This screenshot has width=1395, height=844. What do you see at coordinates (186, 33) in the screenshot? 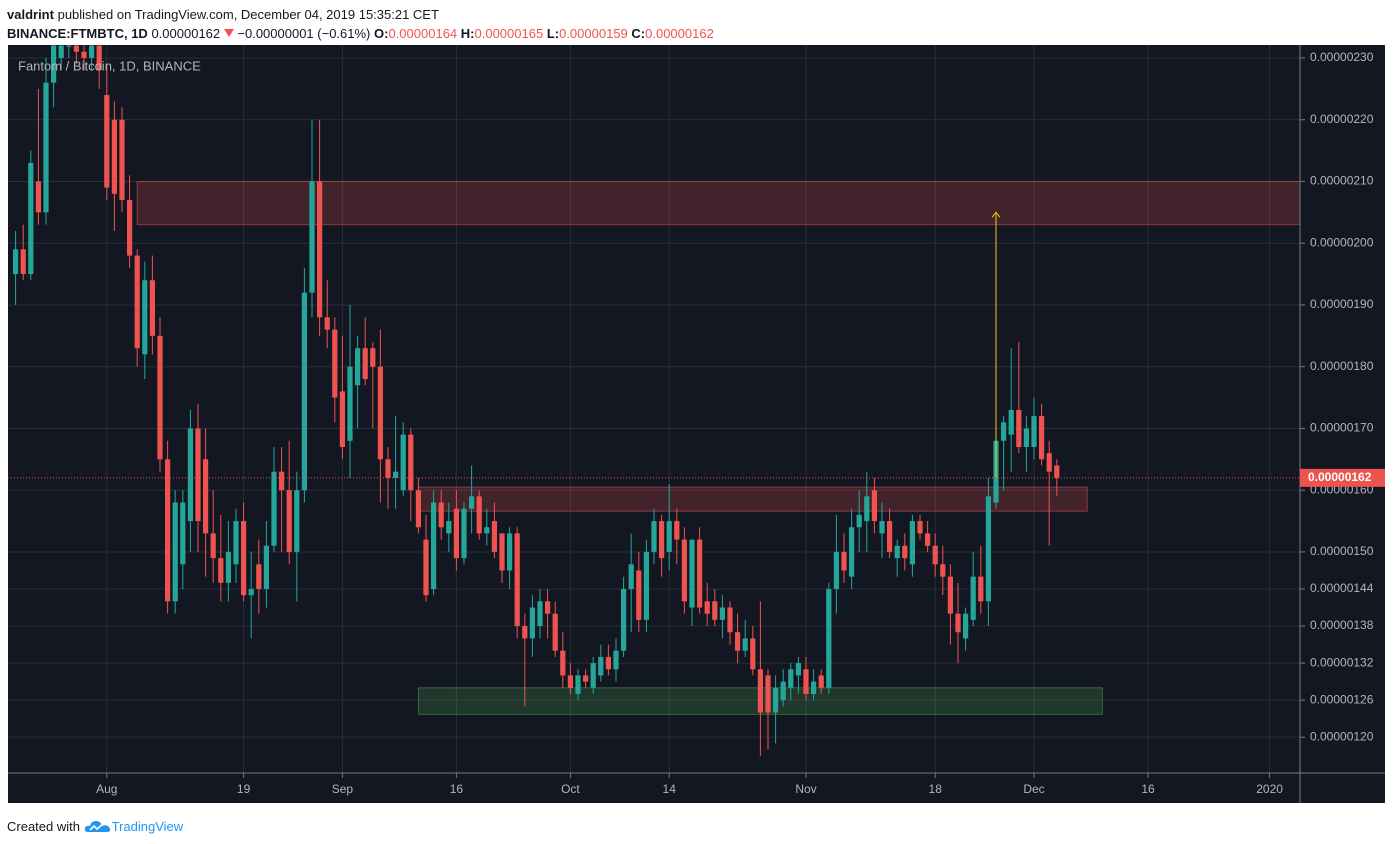
I see `price: 0.00000162` at bounding box center [186, 33].